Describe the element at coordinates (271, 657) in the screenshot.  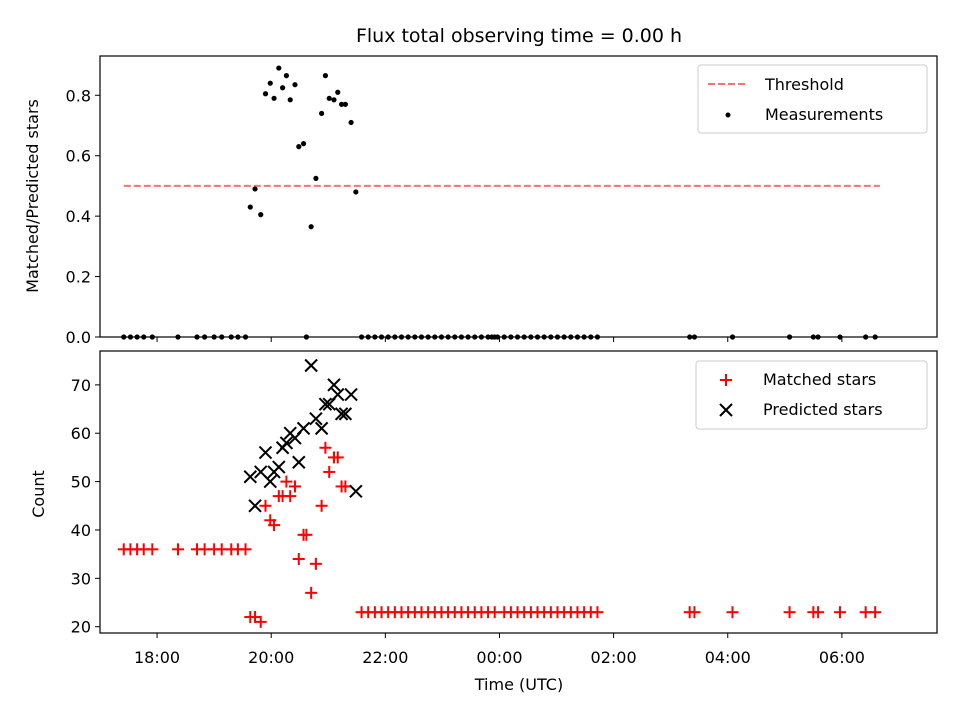
I see `x-tick-label: 20:00` at that location.